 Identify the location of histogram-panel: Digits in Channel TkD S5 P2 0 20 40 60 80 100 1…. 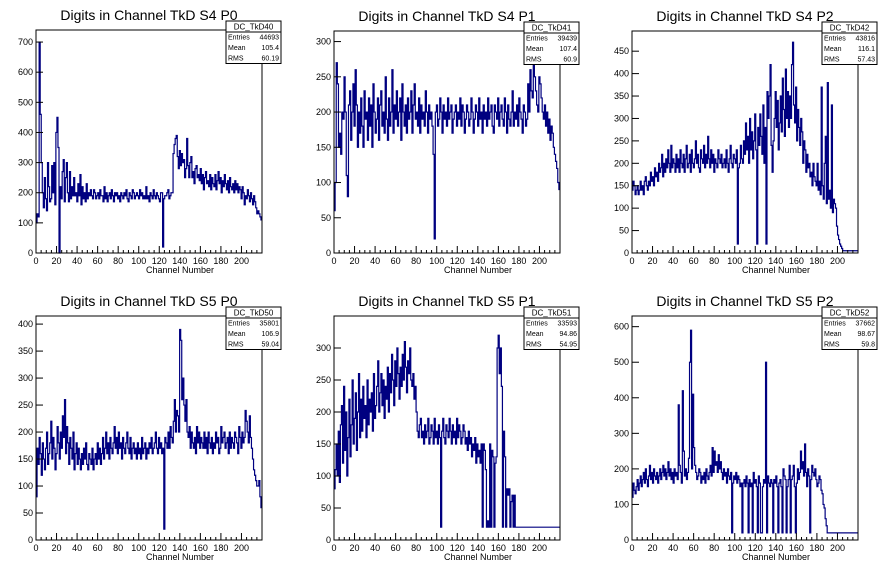
(746, 427).